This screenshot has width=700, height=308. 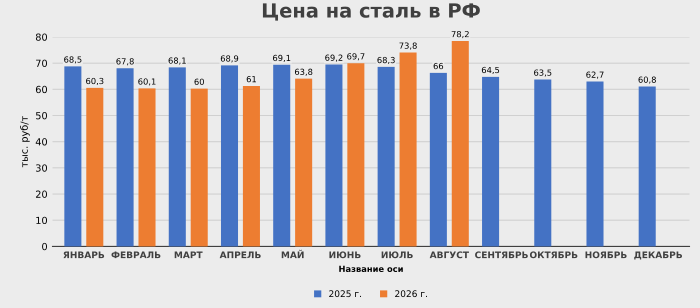 What do you see at coordinates (136, 255) in the screenshot?
I see `x-tick-label: ФЕВРАЛЬ` at bounding box center [136, 255].